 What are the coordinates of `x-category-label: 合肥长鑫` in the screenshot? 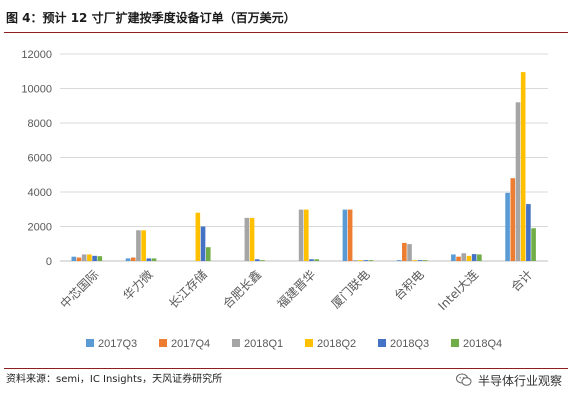 It's located at (242, 289).